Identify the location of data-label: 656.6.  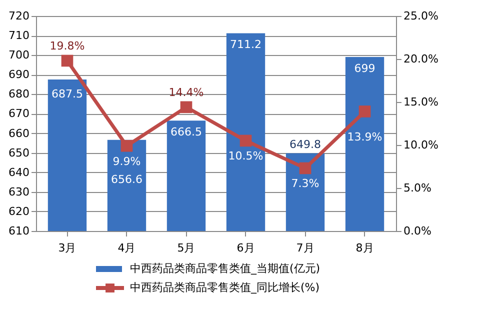
(126, 179).